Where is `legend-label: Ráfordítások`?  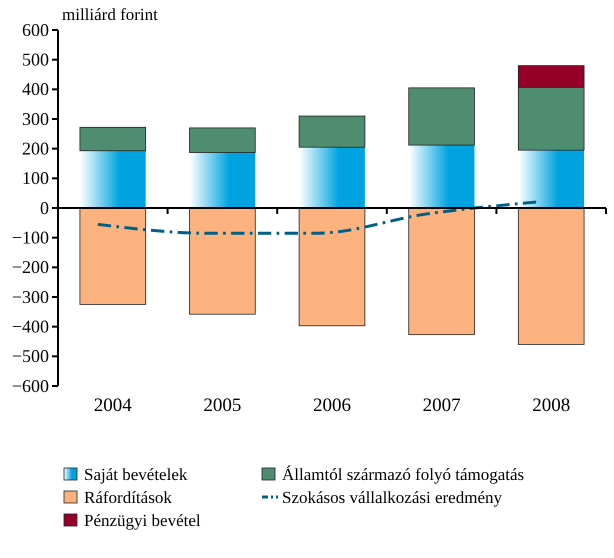 legend-label: Ráfordítások is located at coordinates (128, 497).